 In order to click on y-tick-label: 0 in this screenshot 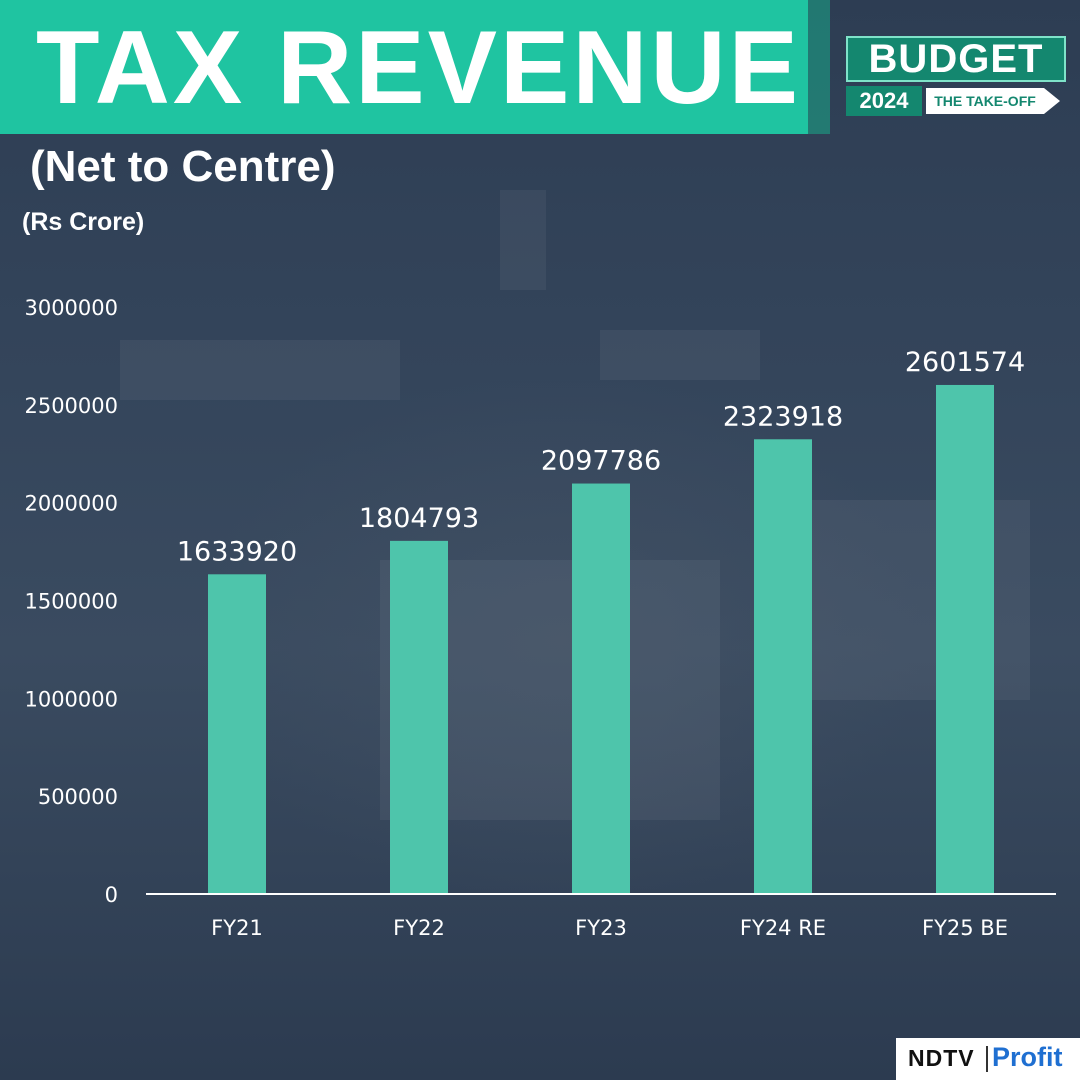, I will do `click(111, 895)`.